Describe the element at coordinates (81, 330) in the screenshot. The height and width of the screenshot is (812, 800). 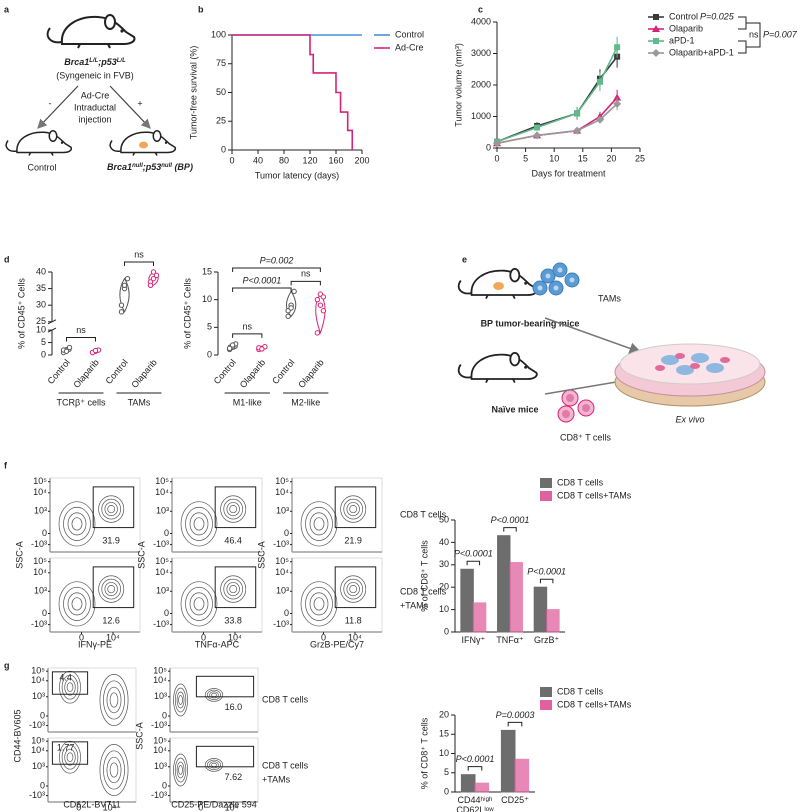
I see `p-value: ns` at that location.